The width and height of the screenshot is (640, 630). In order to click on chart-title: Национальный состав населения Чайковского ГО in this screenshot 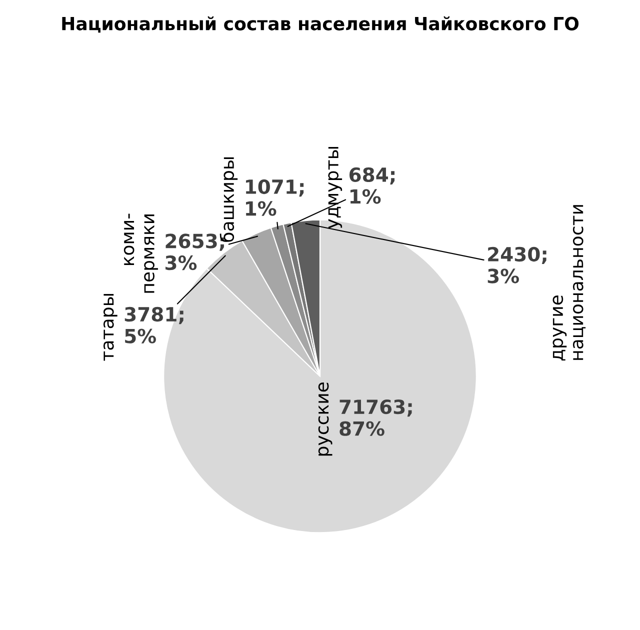, I will do `click(320, 24)`.